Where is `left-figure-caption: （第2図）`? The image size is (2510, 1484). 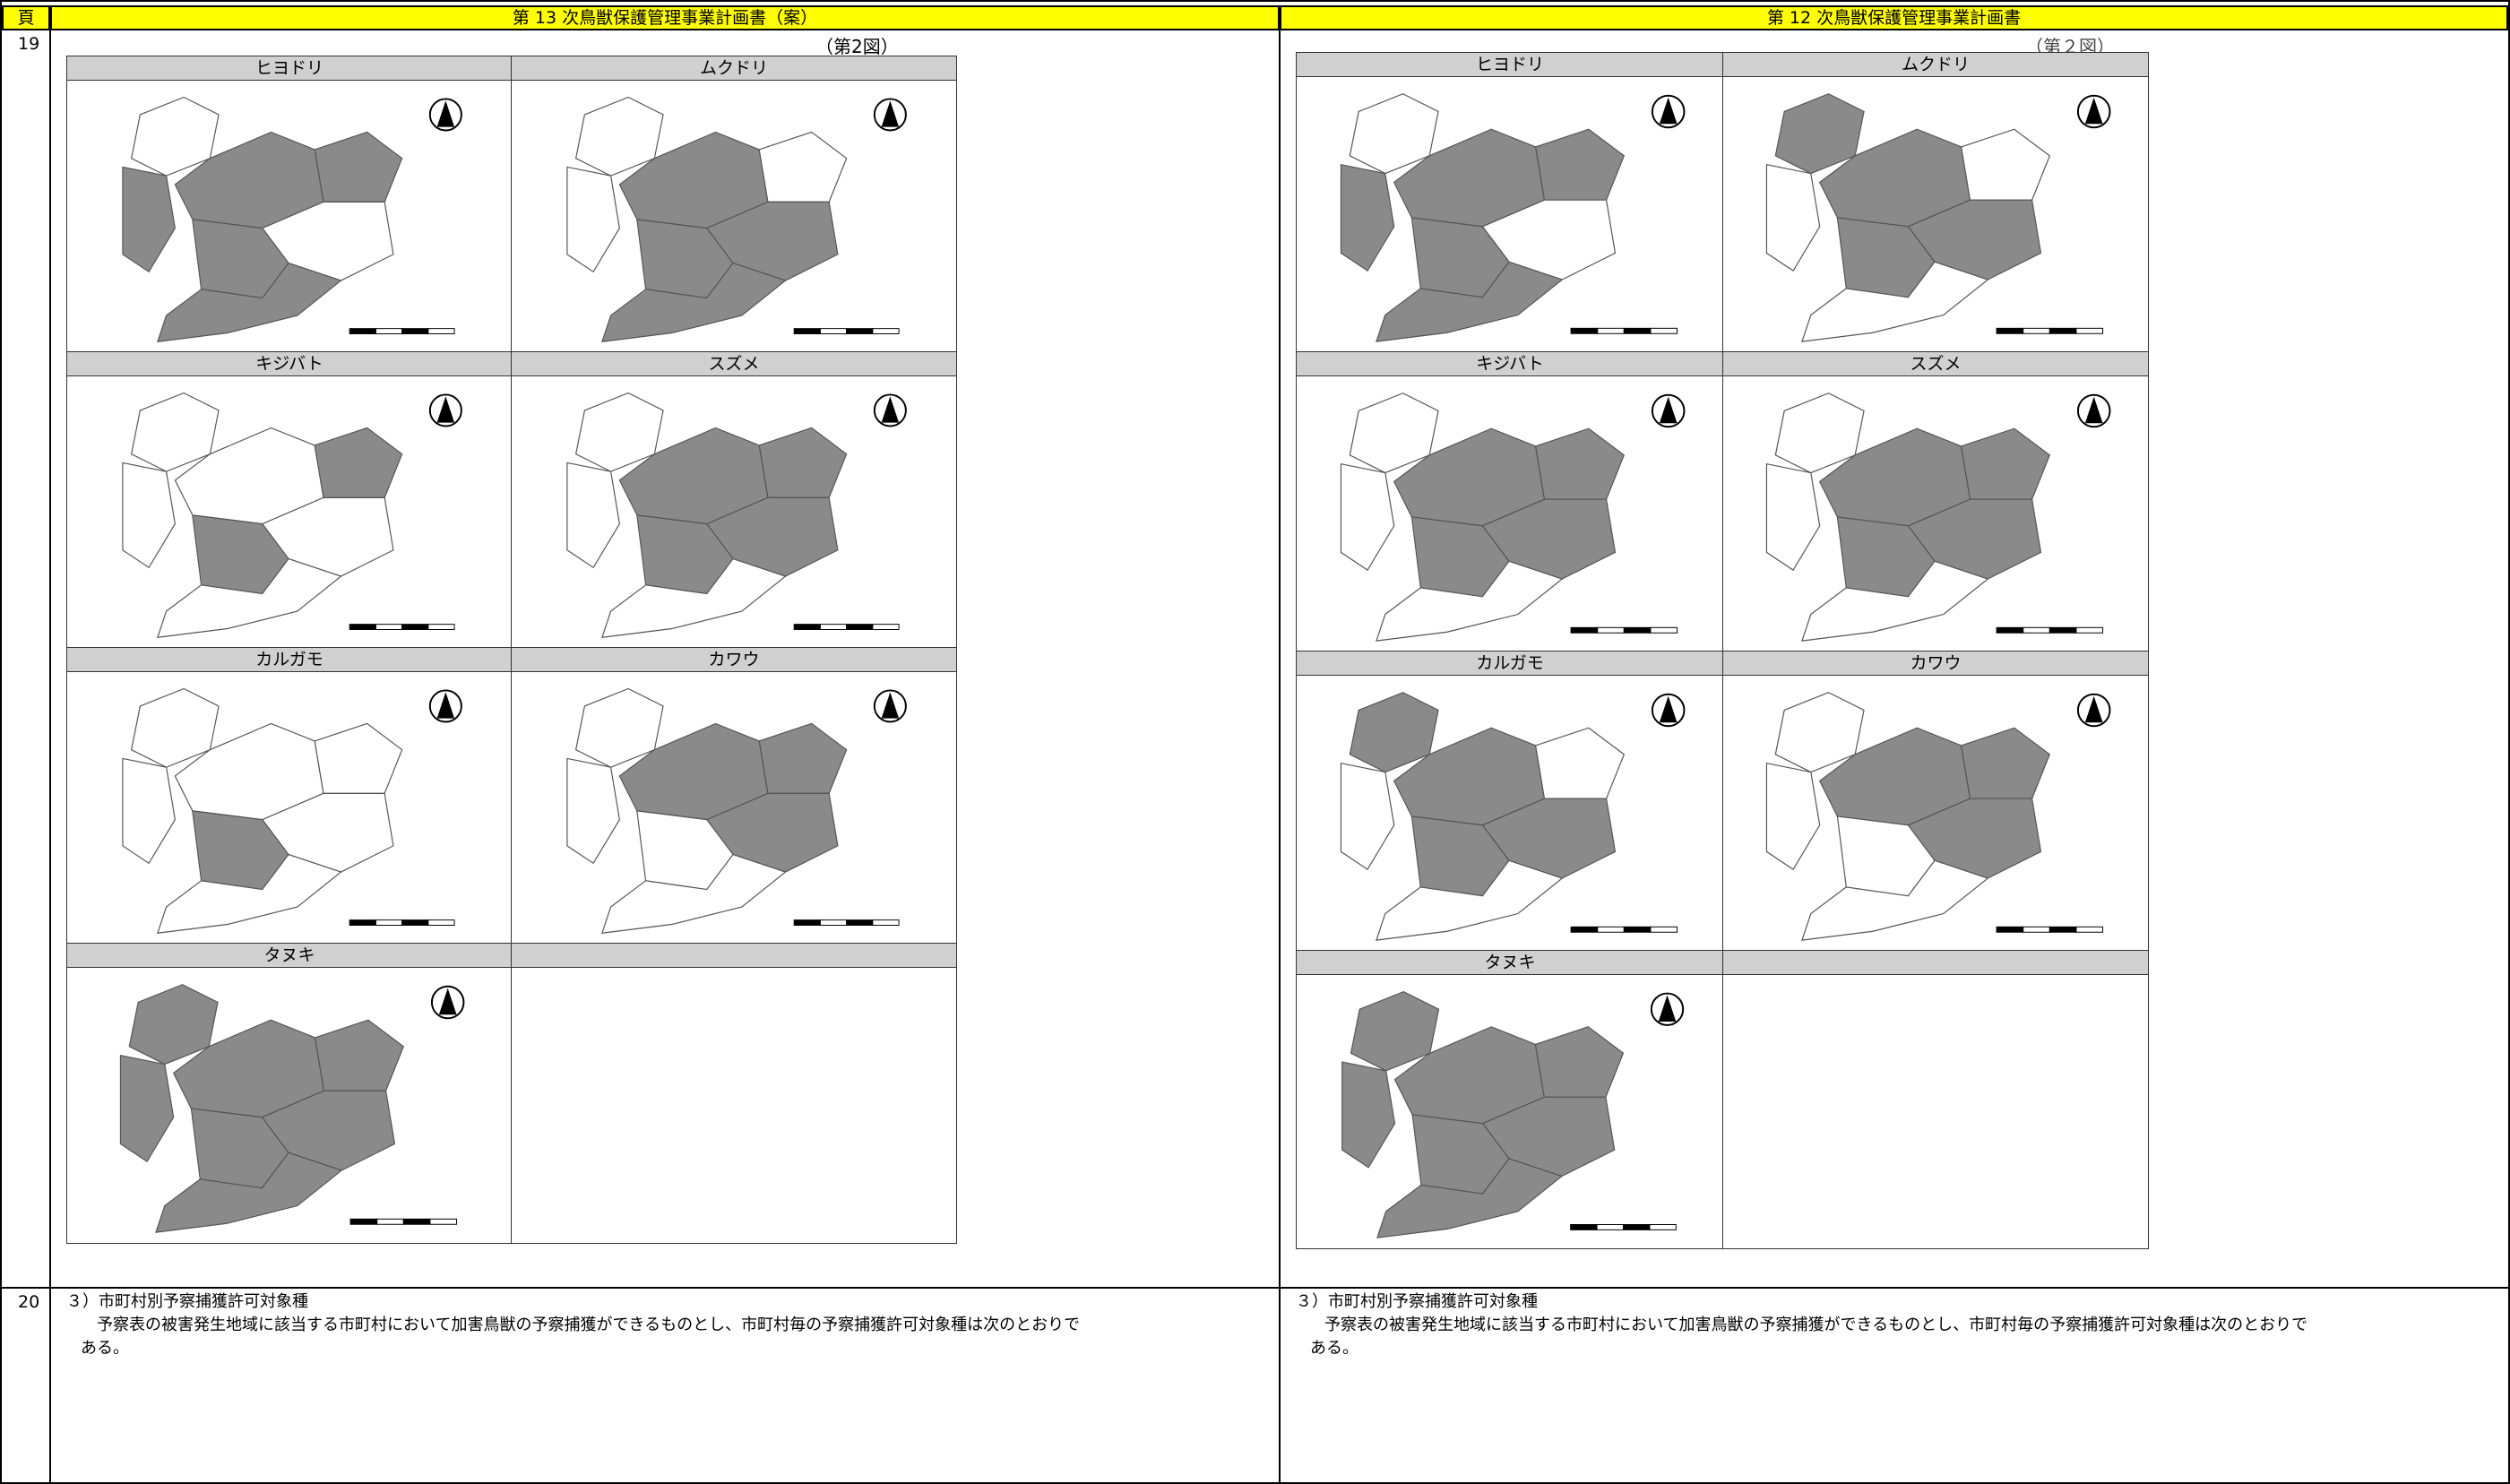
left-figure-caption: （第2図） is located at coordinates (857, 46).